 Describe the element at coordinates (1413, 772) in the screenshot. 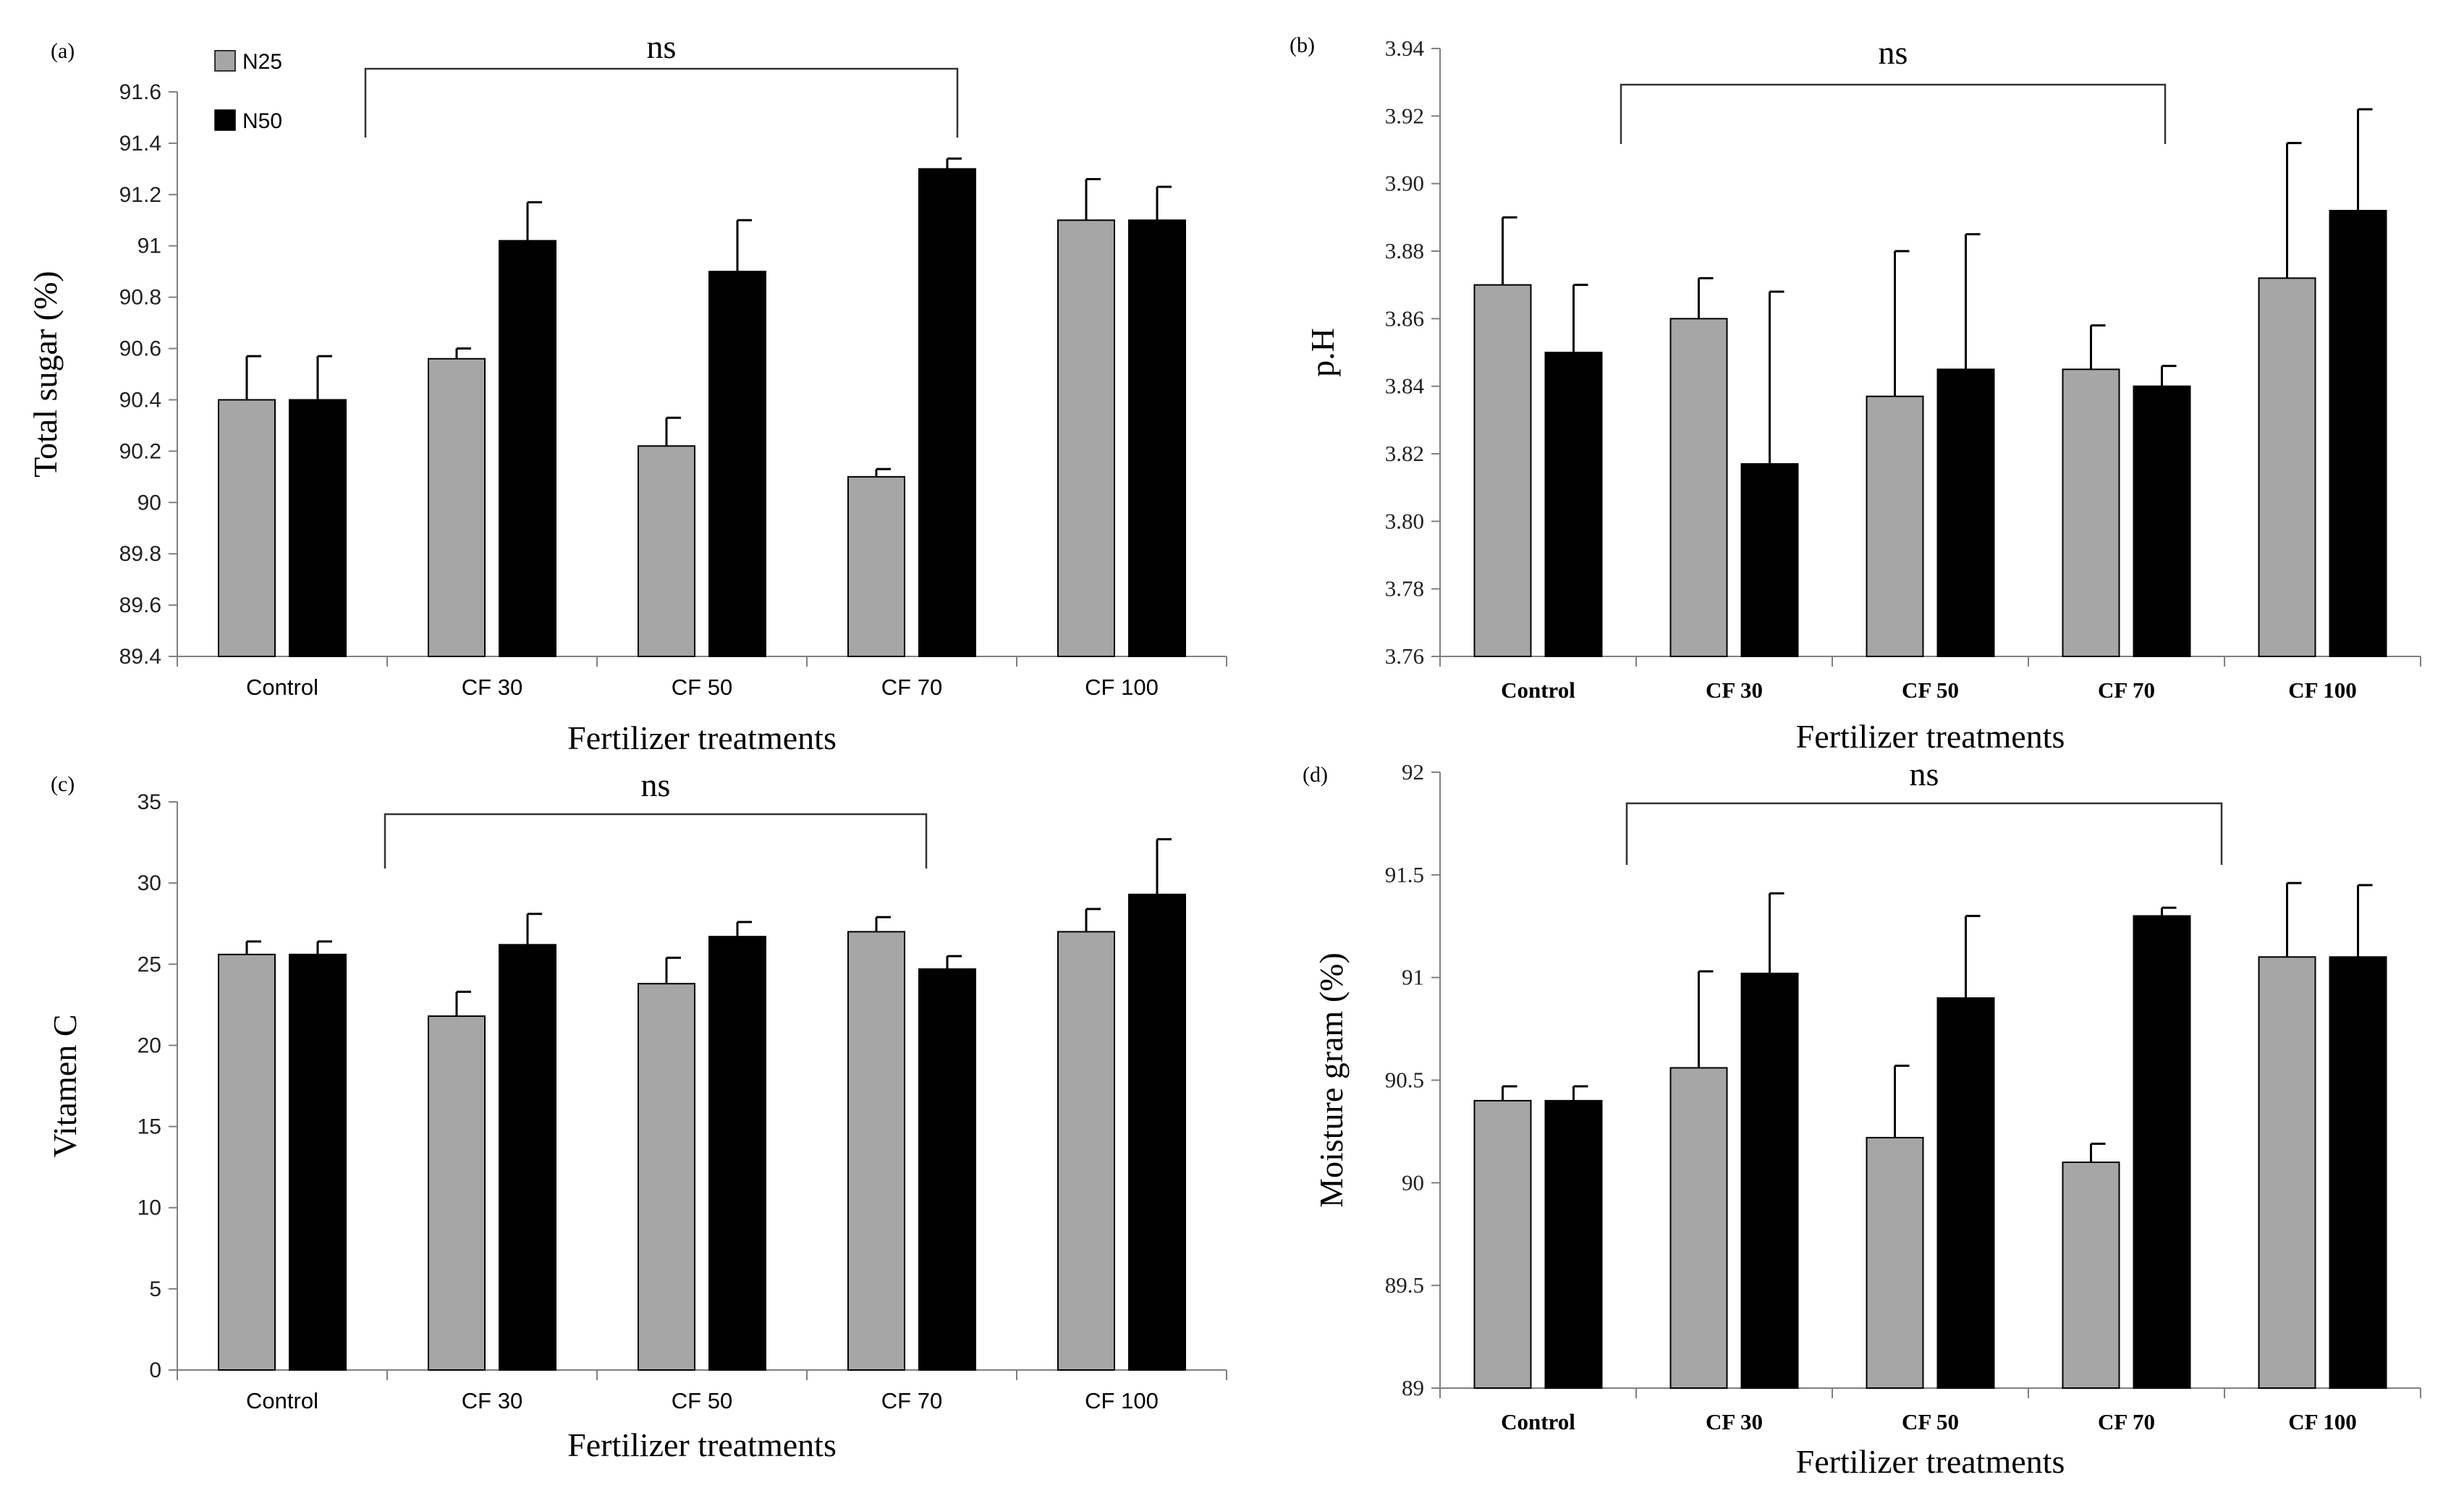

I see `y-tick-label: 92` at that location.